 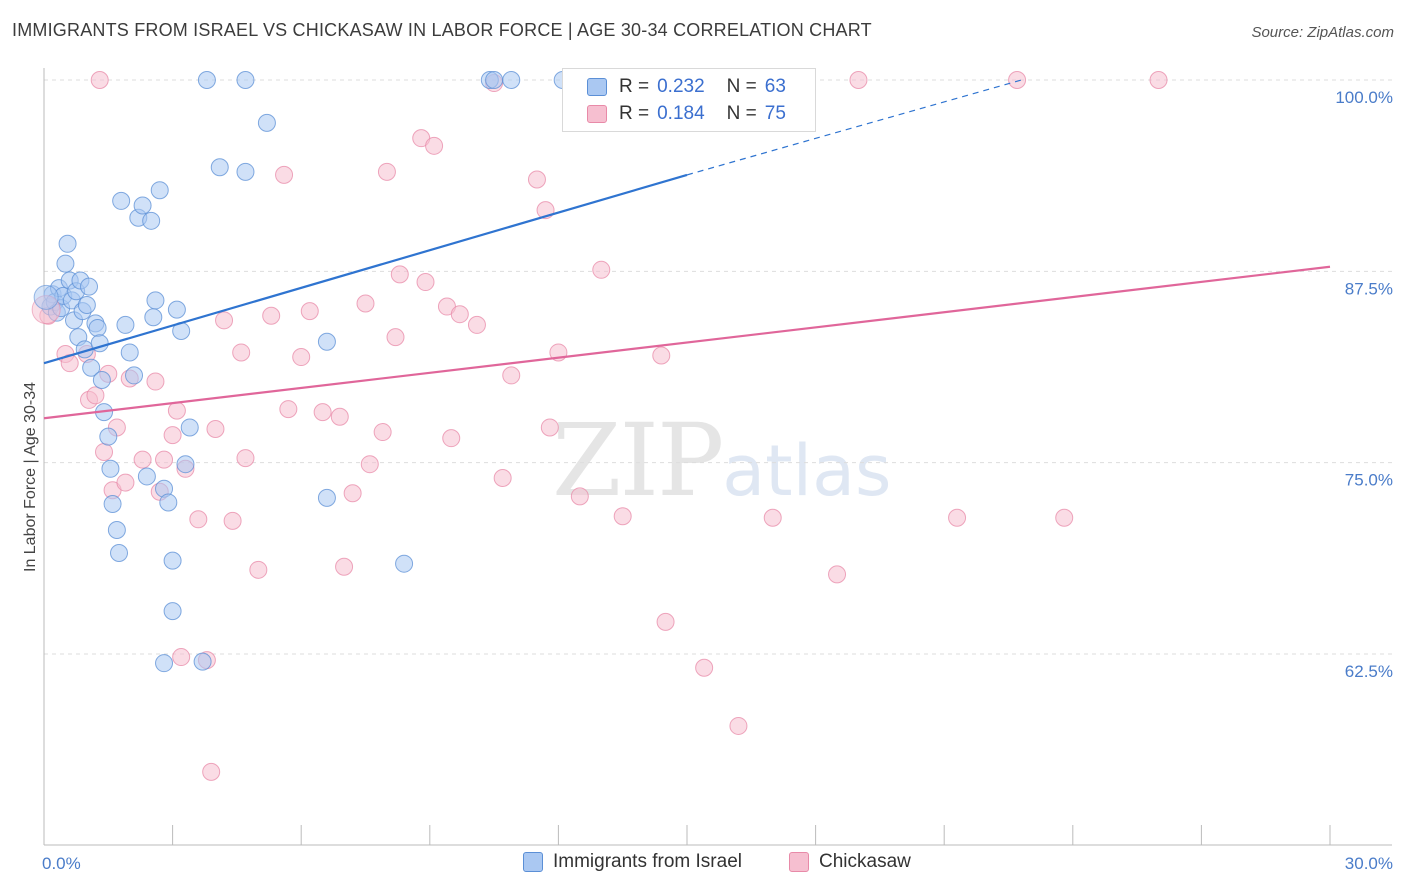 I want to click on y-tick-label: 100.0%, so click(x=1364, y=97).